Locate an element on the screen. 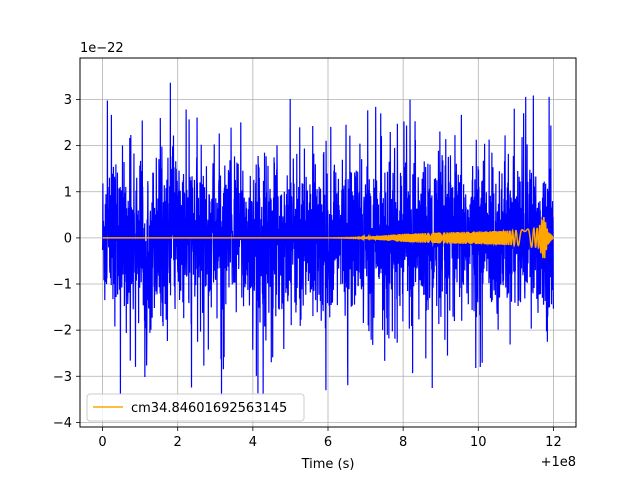 The width and height of the screenshot is (640, 485). y-tick-label: 3 is located at coordinates (68, 100).